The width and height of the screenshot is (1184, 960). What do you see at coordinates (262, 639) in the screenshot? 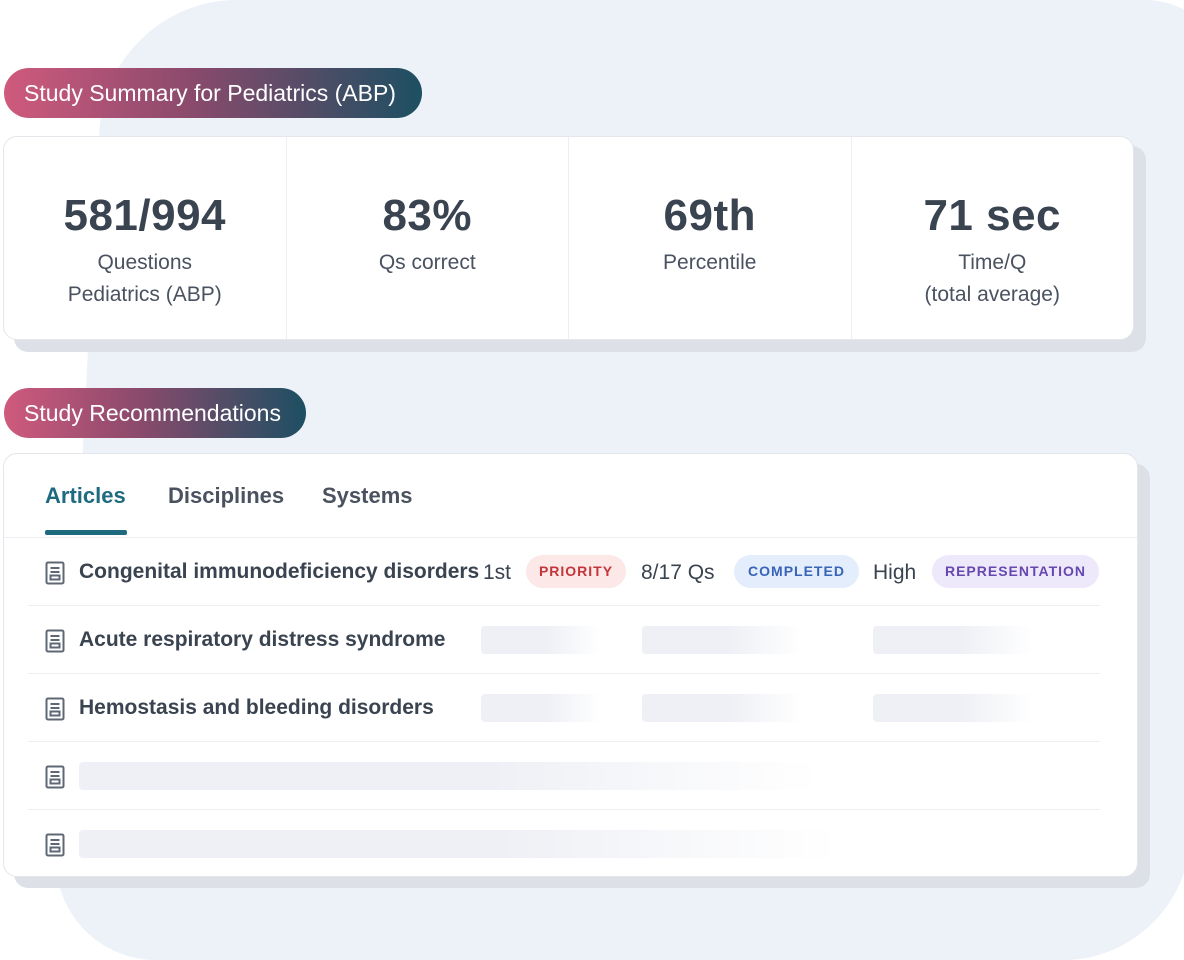
I see `article-title: Acute respiratory distress syndrome` at bounding box center [262, 639].